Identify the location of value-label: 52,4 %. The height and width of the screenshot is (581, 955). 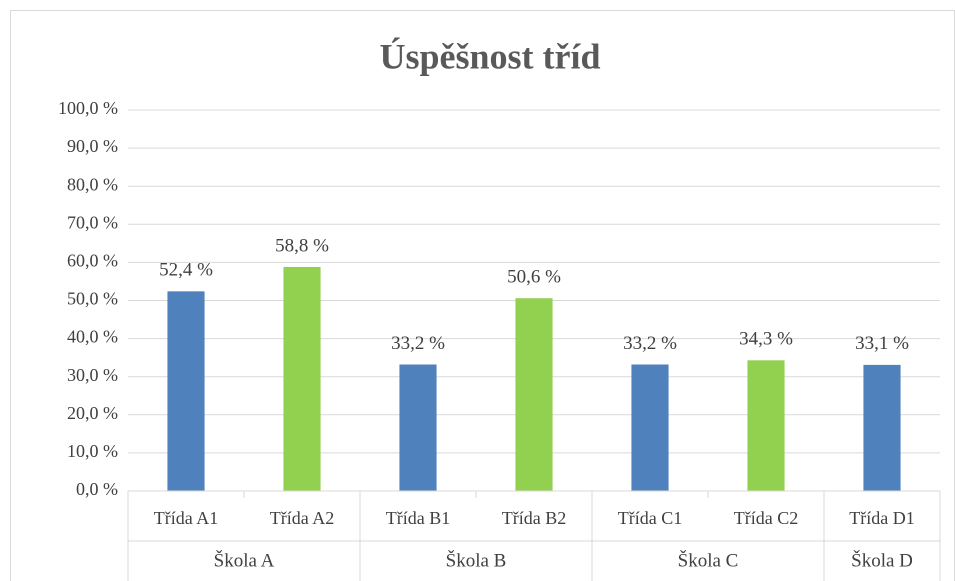
(186, 270).